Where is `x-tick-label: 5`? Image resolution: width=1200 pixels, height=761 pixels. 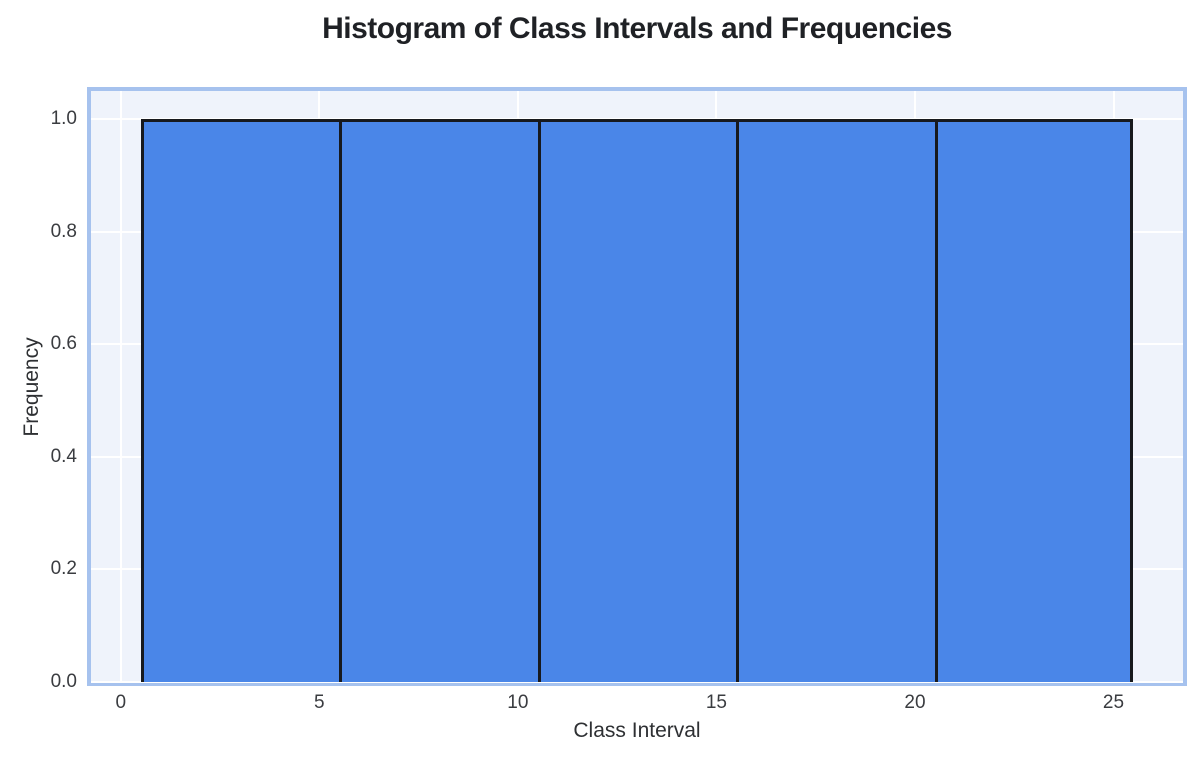
x-tick-label: 5 is located at coordinates (319, 702).